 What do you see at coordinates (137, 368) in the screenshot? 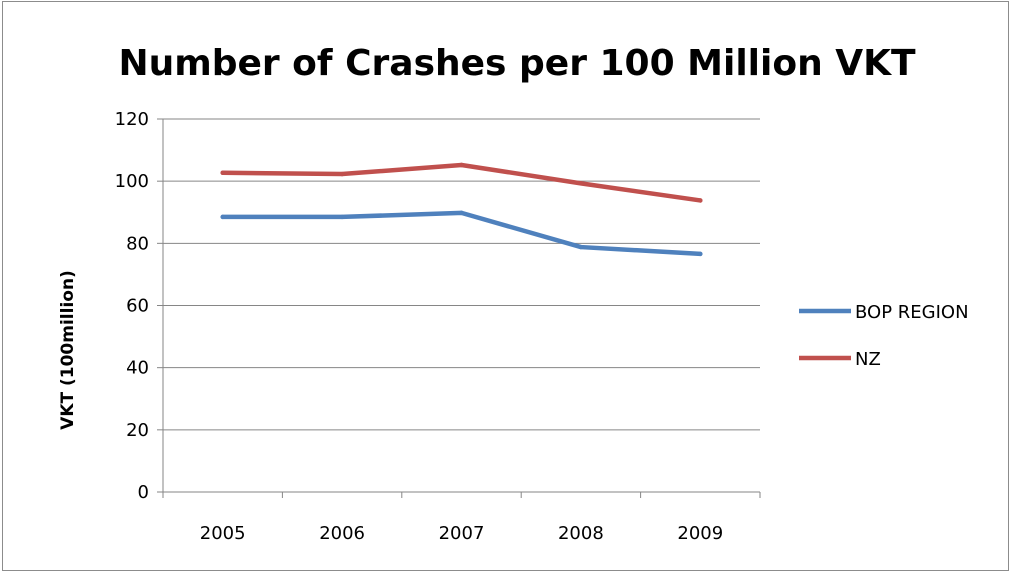
I see `y-tick-label: 40` at bounding box center [137, 368].